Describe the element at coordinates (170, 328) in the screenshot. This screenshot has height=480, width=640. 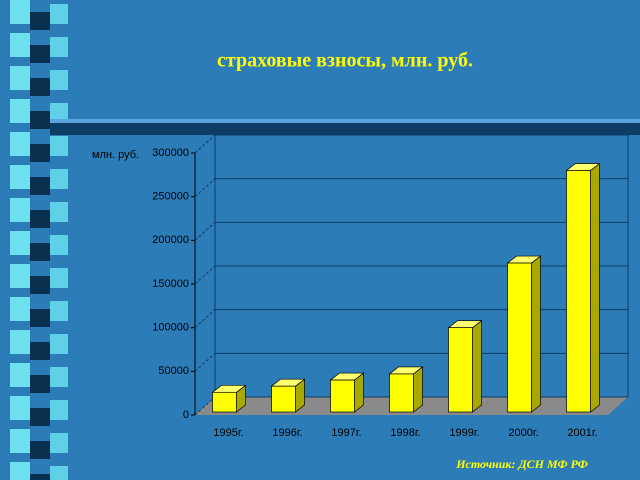
I see `y-tick-label: 100000` at that location.